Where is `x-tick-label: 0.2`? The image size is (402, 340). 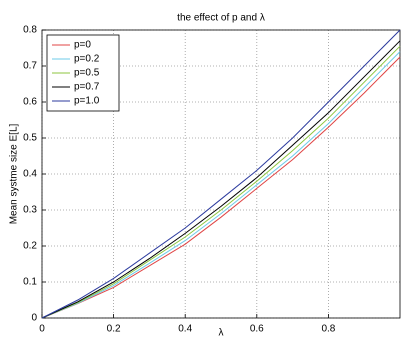 x-tick-label: 0.2 is located at coordinates (114, 329).